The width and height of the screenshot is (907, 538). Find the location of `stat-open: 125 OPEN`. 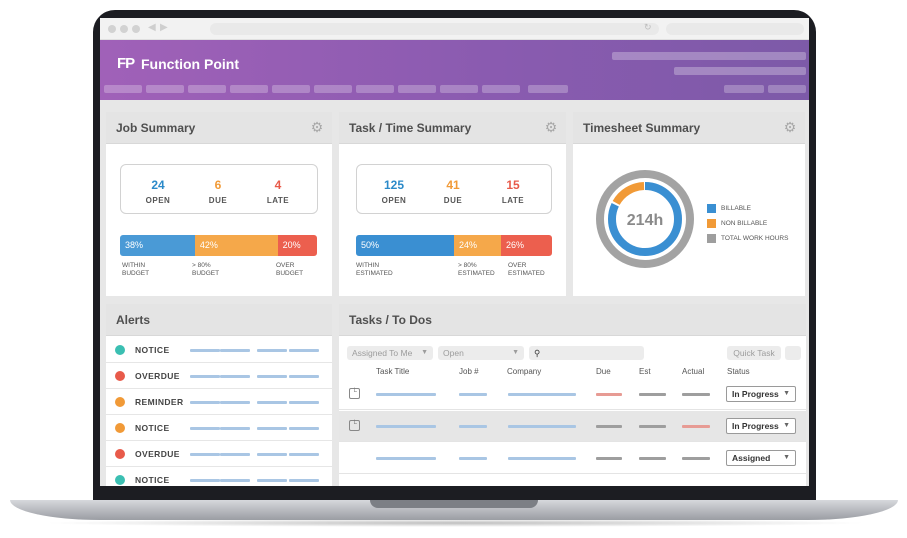

stat-open: 125 OPEN is located at coordinates (394, 191).